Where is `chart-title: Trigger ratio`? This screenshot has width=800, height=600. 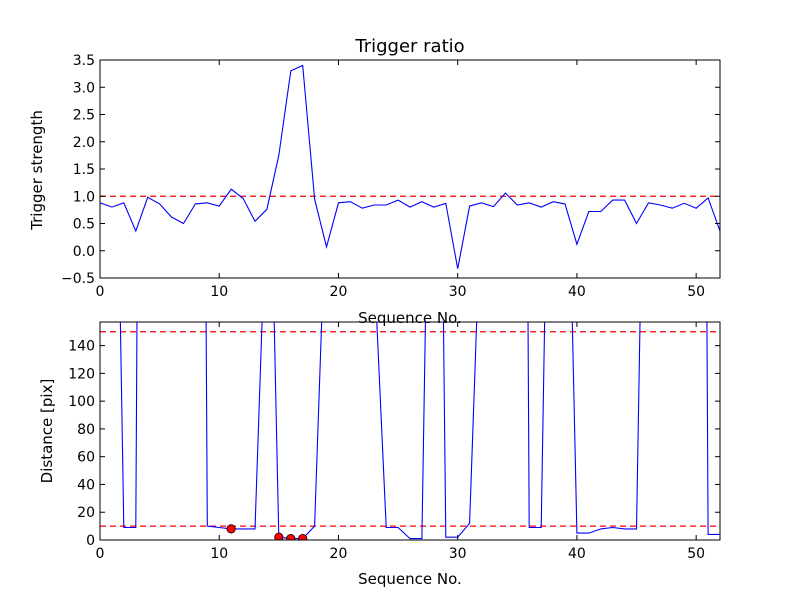
chart-title: Trigger ratio is located at coordinates (409, 46).